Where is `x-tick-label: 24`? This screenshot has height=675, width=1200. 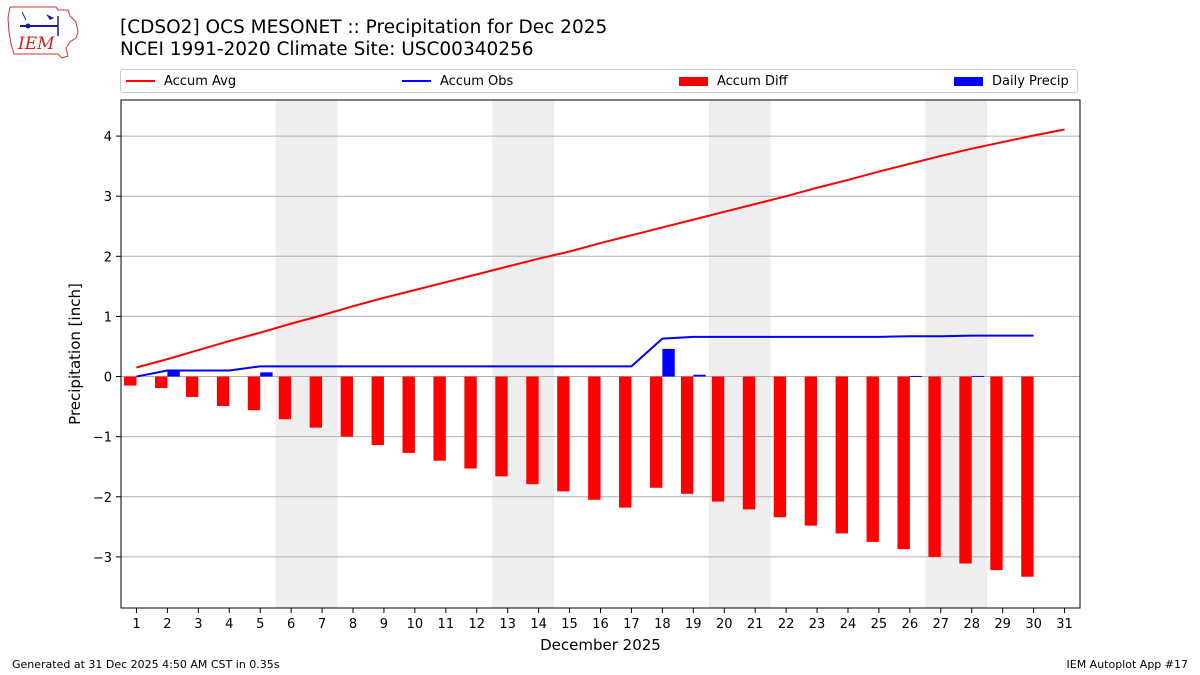
x-tick-label: 24 is located at coordinates (848, 624).